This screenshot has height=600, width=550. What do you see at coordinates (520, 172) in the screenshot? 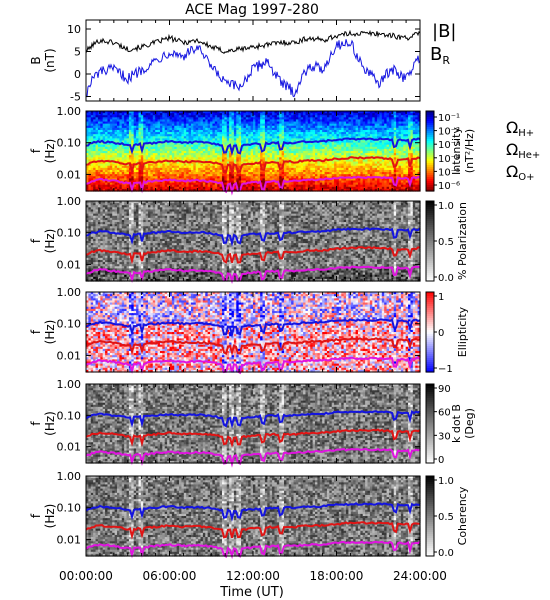
I see `gyrofrequency-legend-o-plus: ΩO+` at bounding box center [520, 172].